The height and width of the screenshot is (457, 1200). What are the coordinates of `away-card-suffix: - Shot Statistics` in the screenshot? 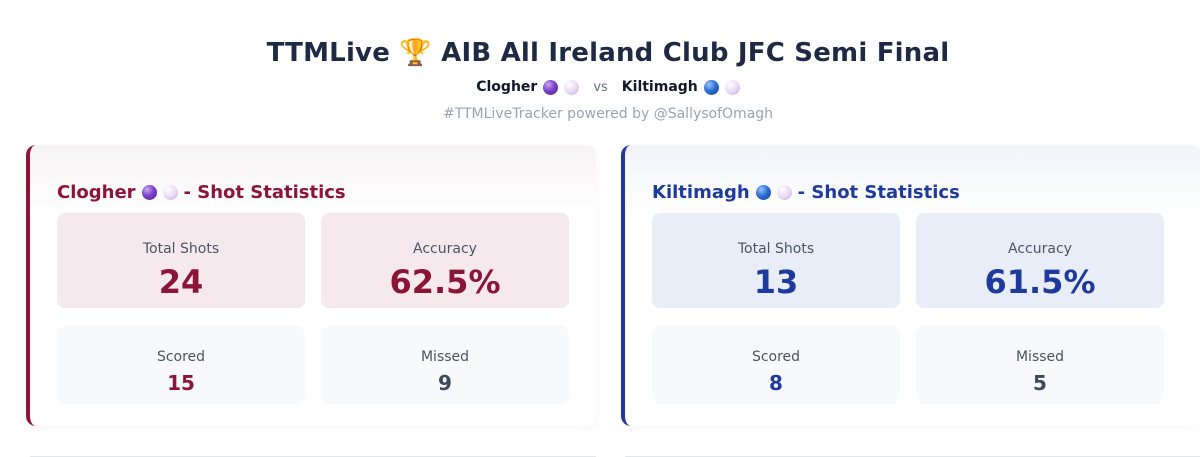 It's located at (878, 192).